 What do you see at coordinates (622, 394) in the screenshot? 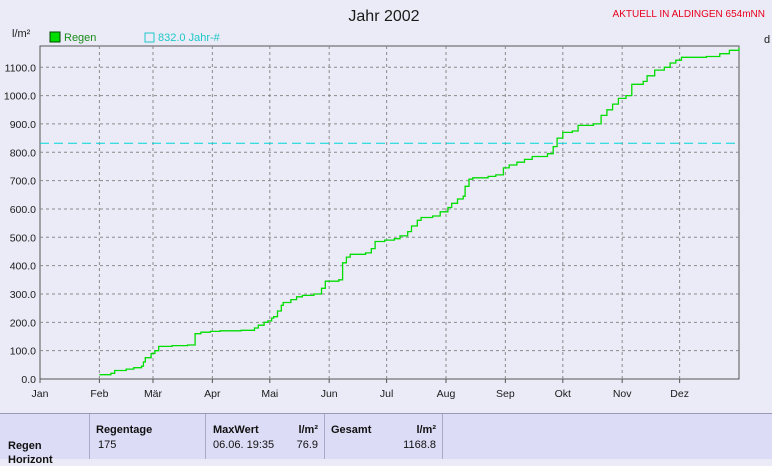
I see `x-tick-label: Nov` at bounding box center [622, 394].